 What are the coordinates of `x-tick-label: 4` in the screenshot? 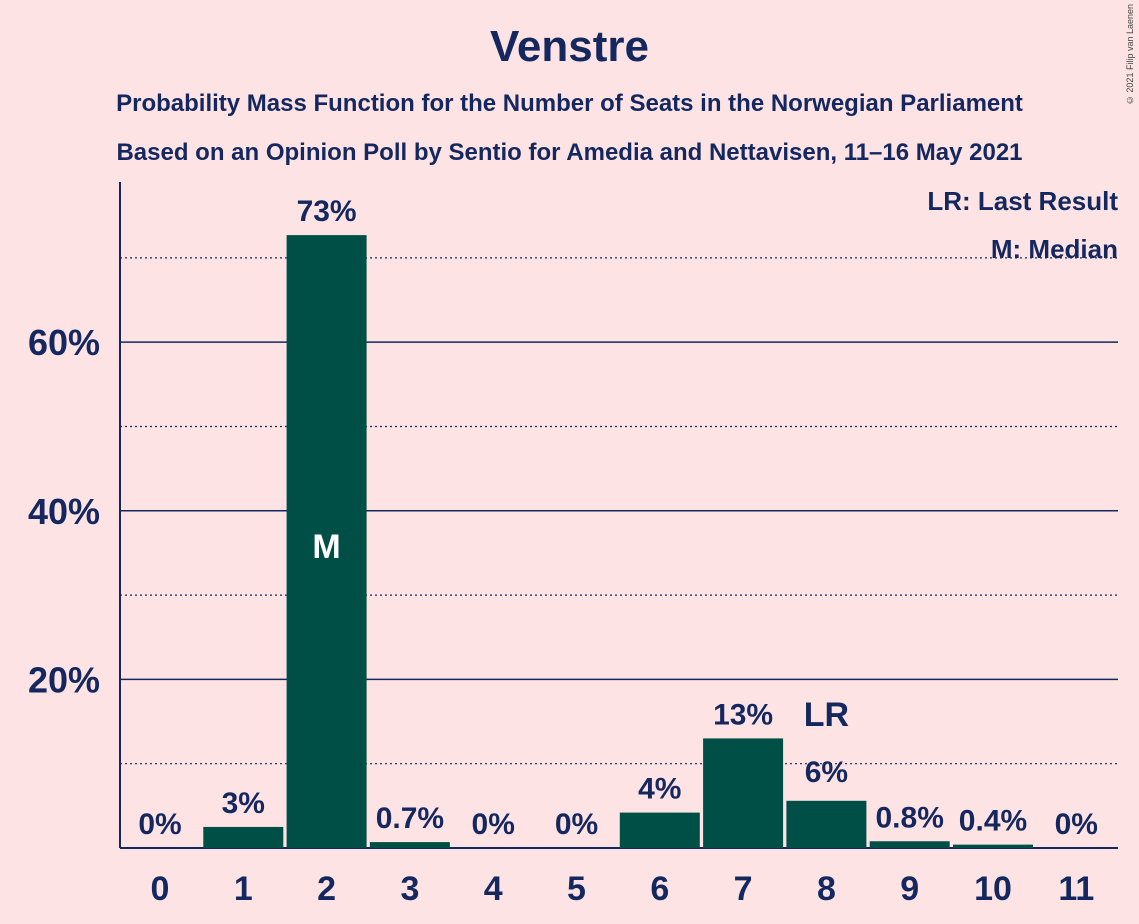 It's located at (493, 889).